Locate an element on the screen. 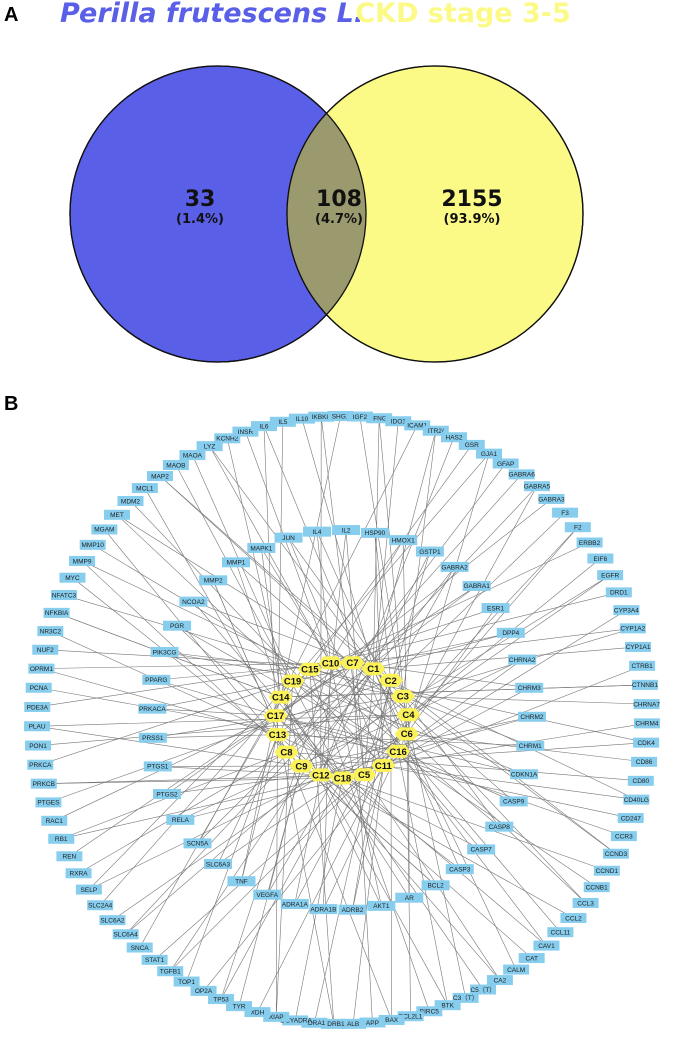 The height and width of the screenshot is (1043, 685). compound-node-c17: C17 is located at coordinates (275, 716).